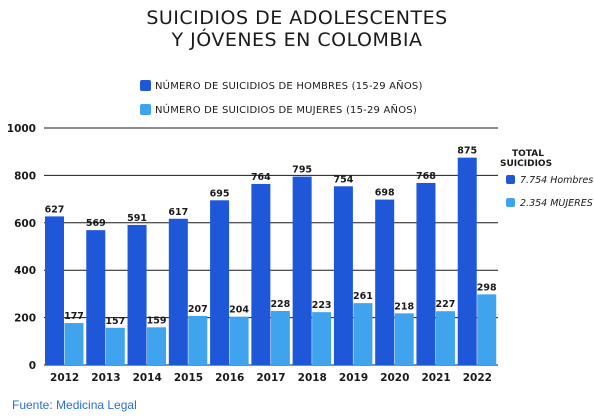 Image resolution: width=594 pixels, height=418 pixels. Describe the element at coordinates (198, 340) in the screenshot. I see `bar-women-2015` at that location.